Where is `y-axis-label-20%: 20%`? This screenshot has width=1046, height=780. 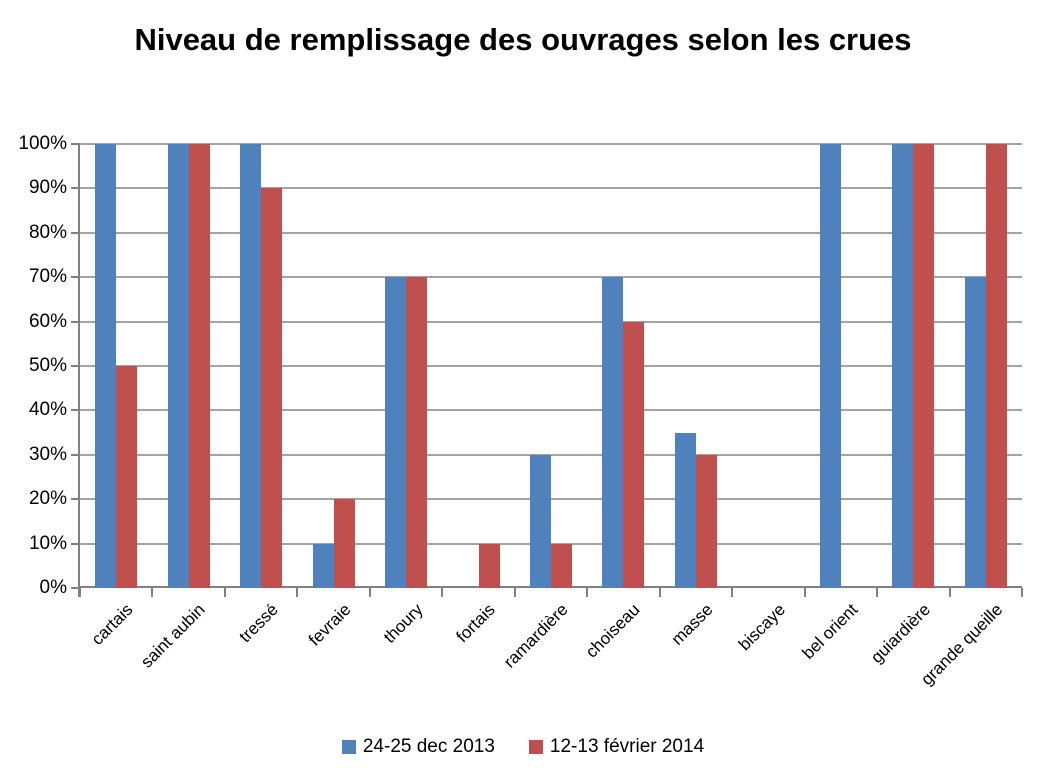 y-axis-label-20%: 20% is located at coordinates (47, 499).